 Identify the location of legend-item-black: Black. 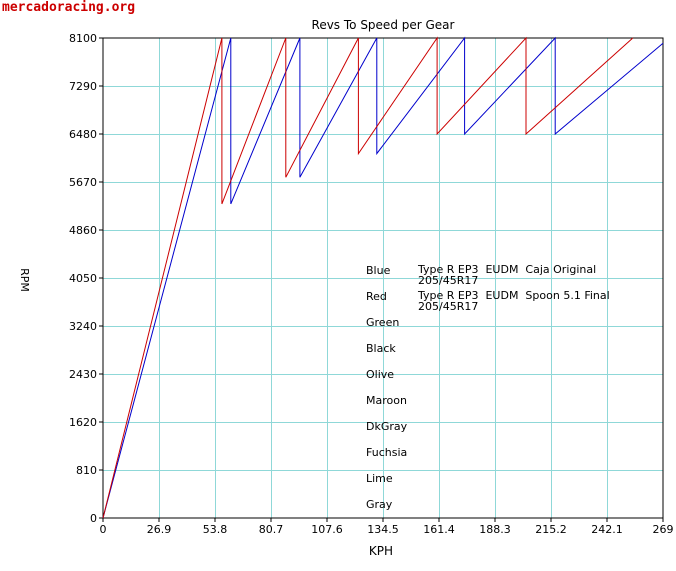
(381, 348).